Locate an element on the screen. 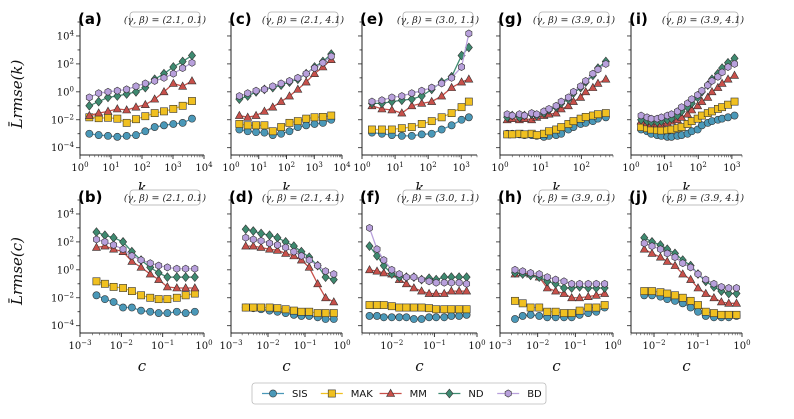 Image resolution: width=794 pixels, height=419 pixels. x-axis-label: c is located at coordinates (286, 366).